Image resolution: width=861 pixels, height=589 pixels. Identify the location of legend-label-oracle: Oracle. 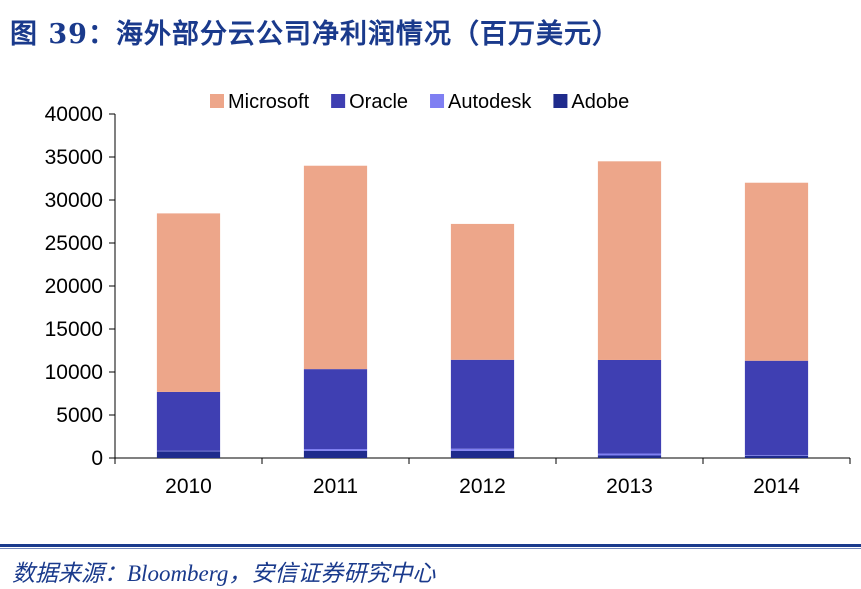
(378, 102).